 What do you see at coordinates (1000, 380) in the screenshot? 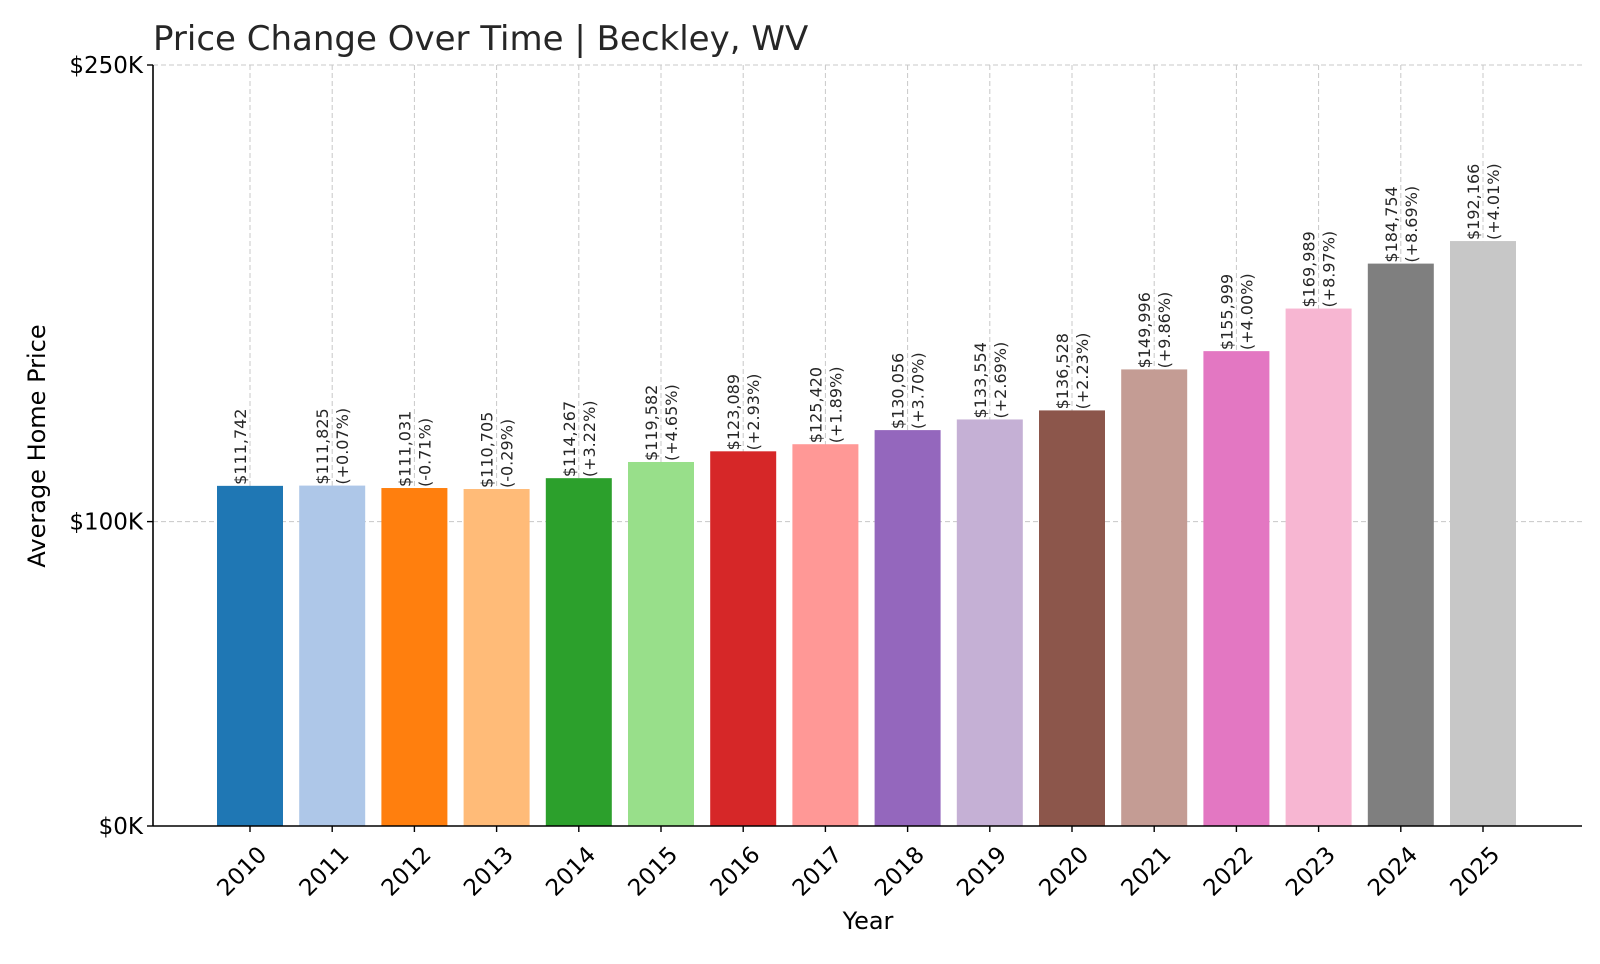
I see `change-label: (+2.69%)` at bounding box center [1000, 380].